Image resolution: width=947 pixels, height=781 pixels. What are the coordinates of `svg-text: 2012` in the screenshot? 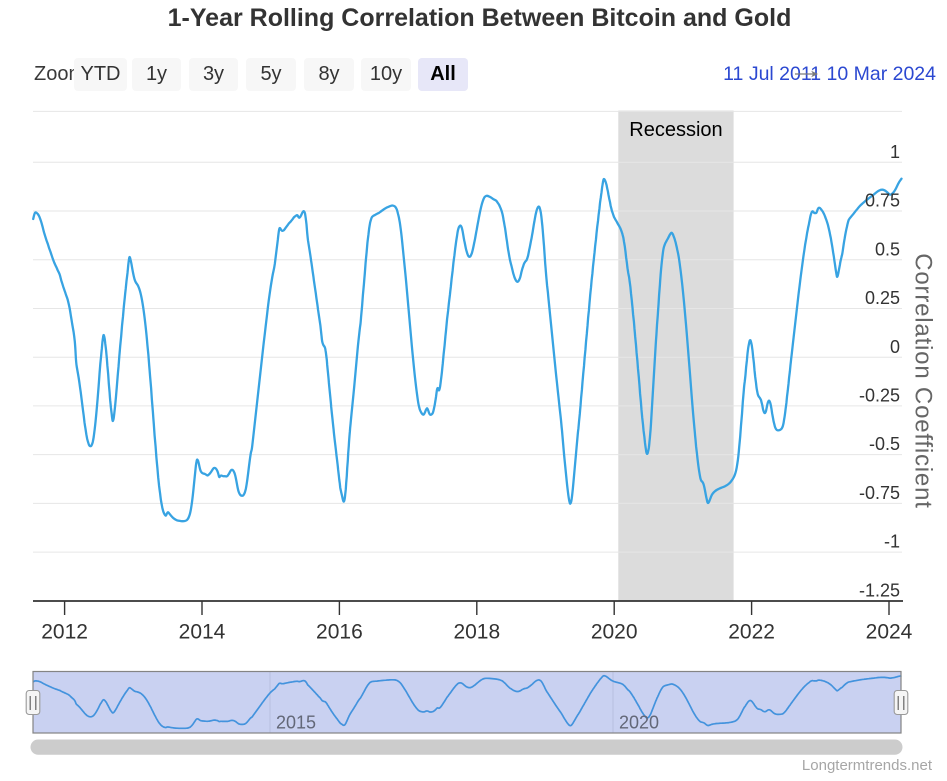 It's located at (64, 632).